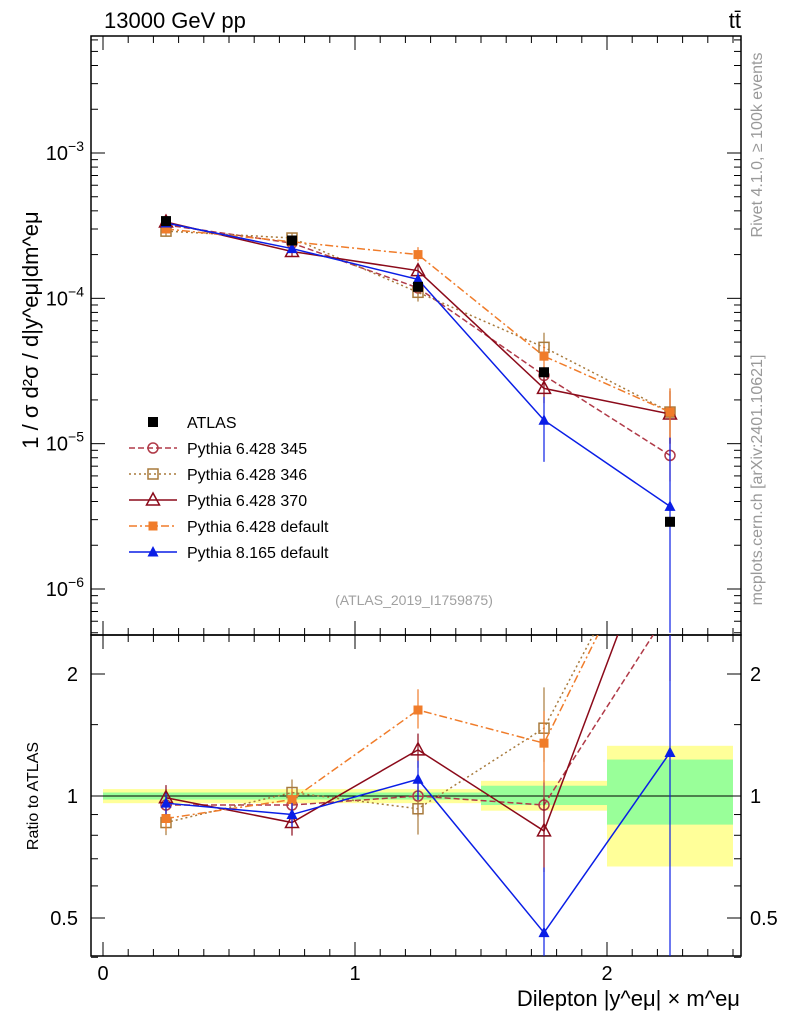  I want to click on legend-label-1: Pythia 6.428 345, so click(247, 449).